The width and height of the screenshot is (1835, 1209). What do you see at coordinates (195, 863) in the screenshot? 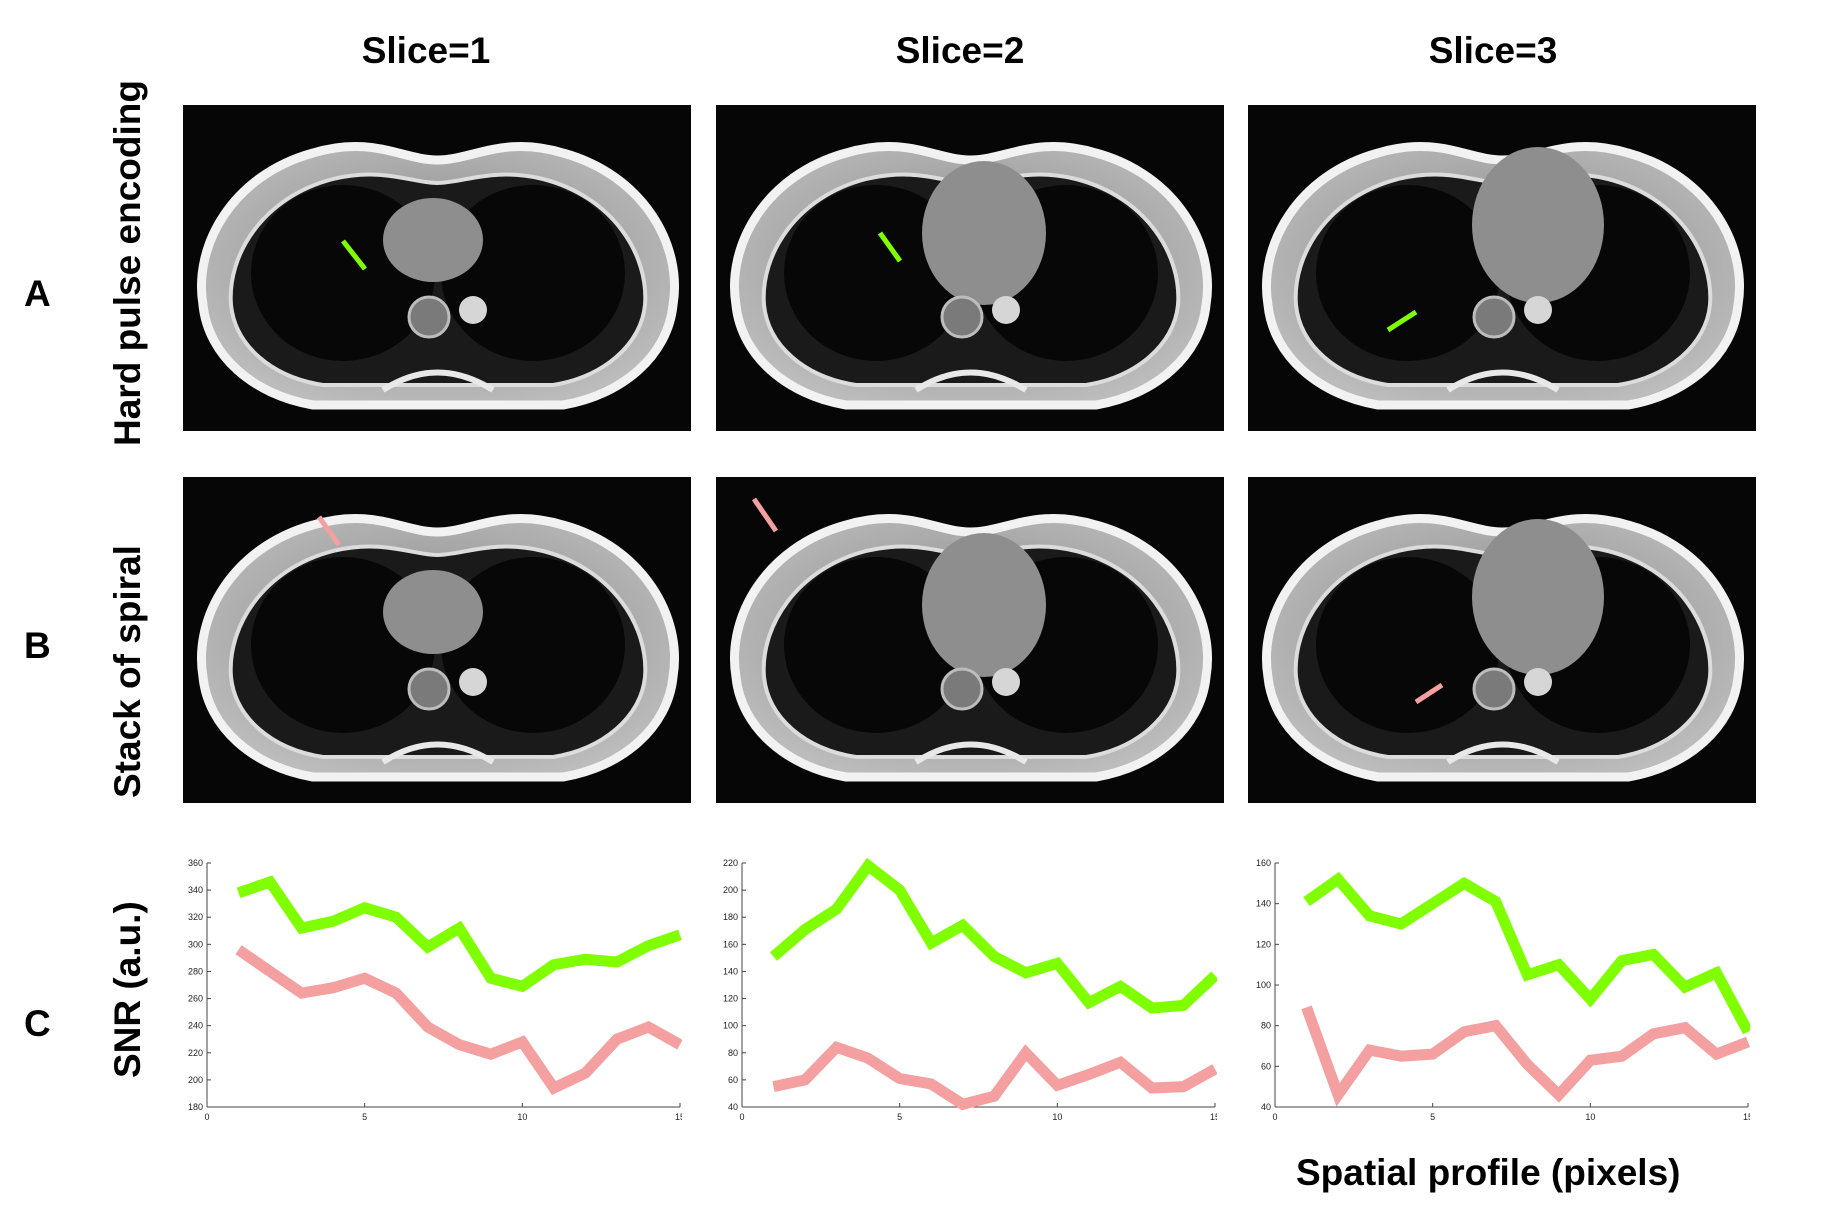
I see `y-tick-label: 360` at bounding box center [195, 863].